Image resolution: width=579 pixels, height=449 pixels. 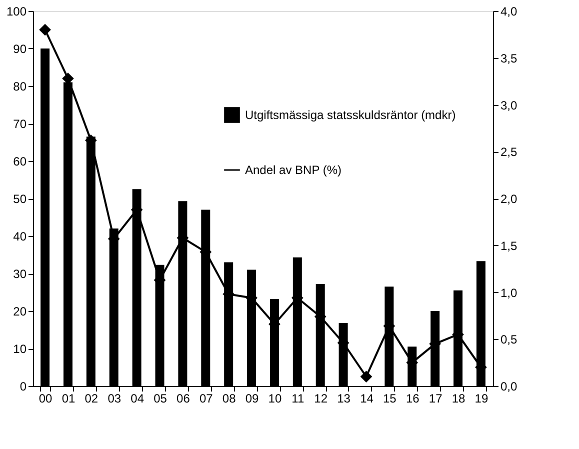 What do you see at coordinates (20, 199) in the screenshot?
I see `y-tick-label: 50` at bounding box center [20, 199].